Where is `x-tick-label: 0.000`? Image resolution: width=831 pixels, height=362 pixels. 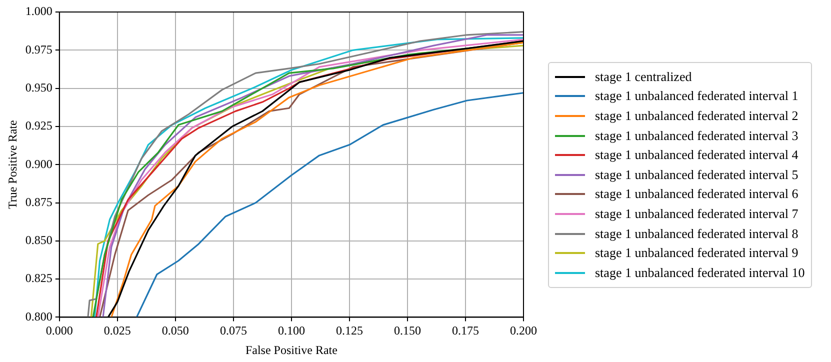 x-tick-label: 0.000 is located at coordinates (59, 331).